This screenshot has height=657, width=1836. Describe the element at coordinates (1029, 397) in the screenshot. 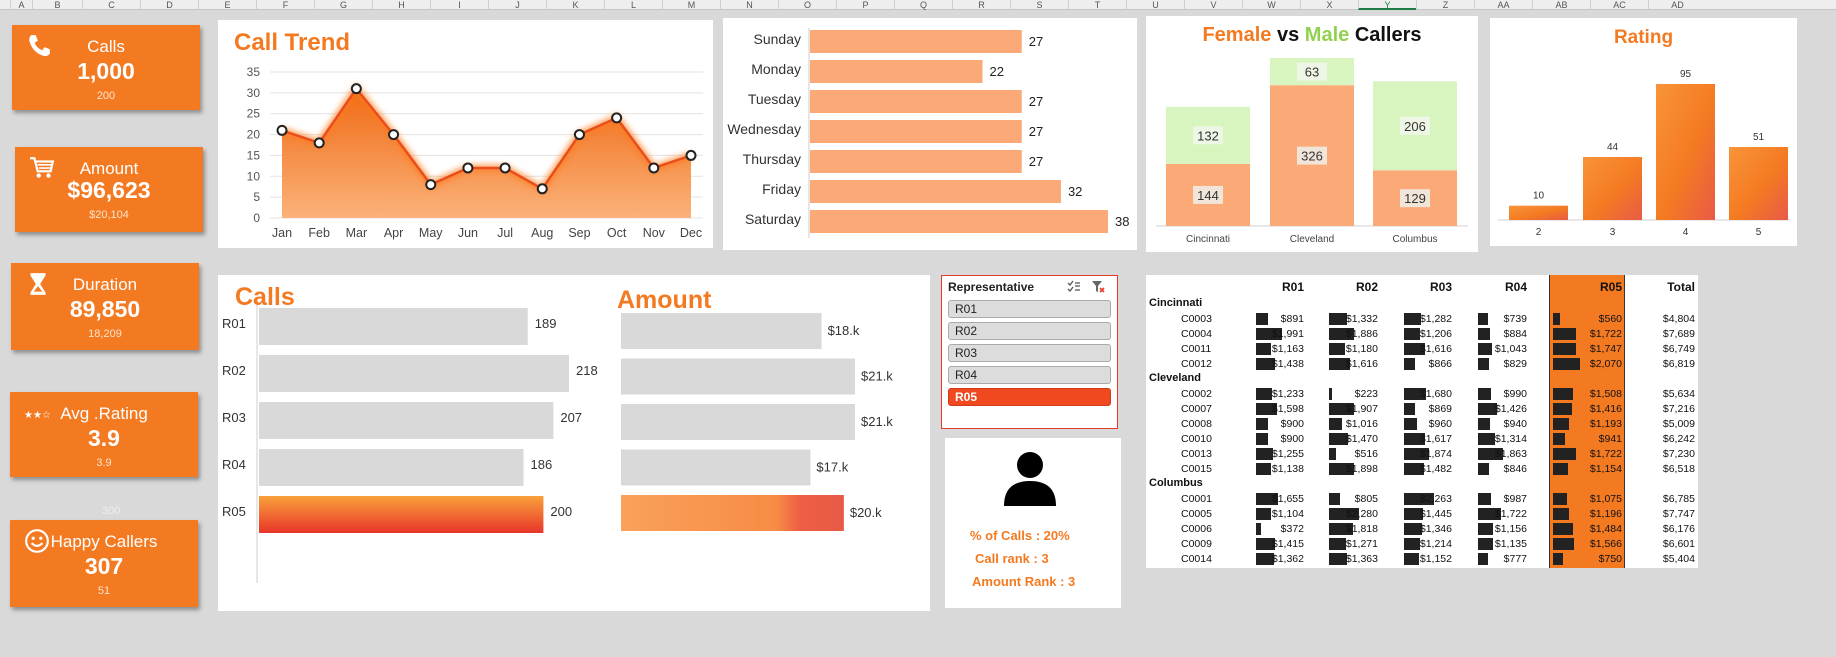

I see `slicer-item-R05: R05` at that location.